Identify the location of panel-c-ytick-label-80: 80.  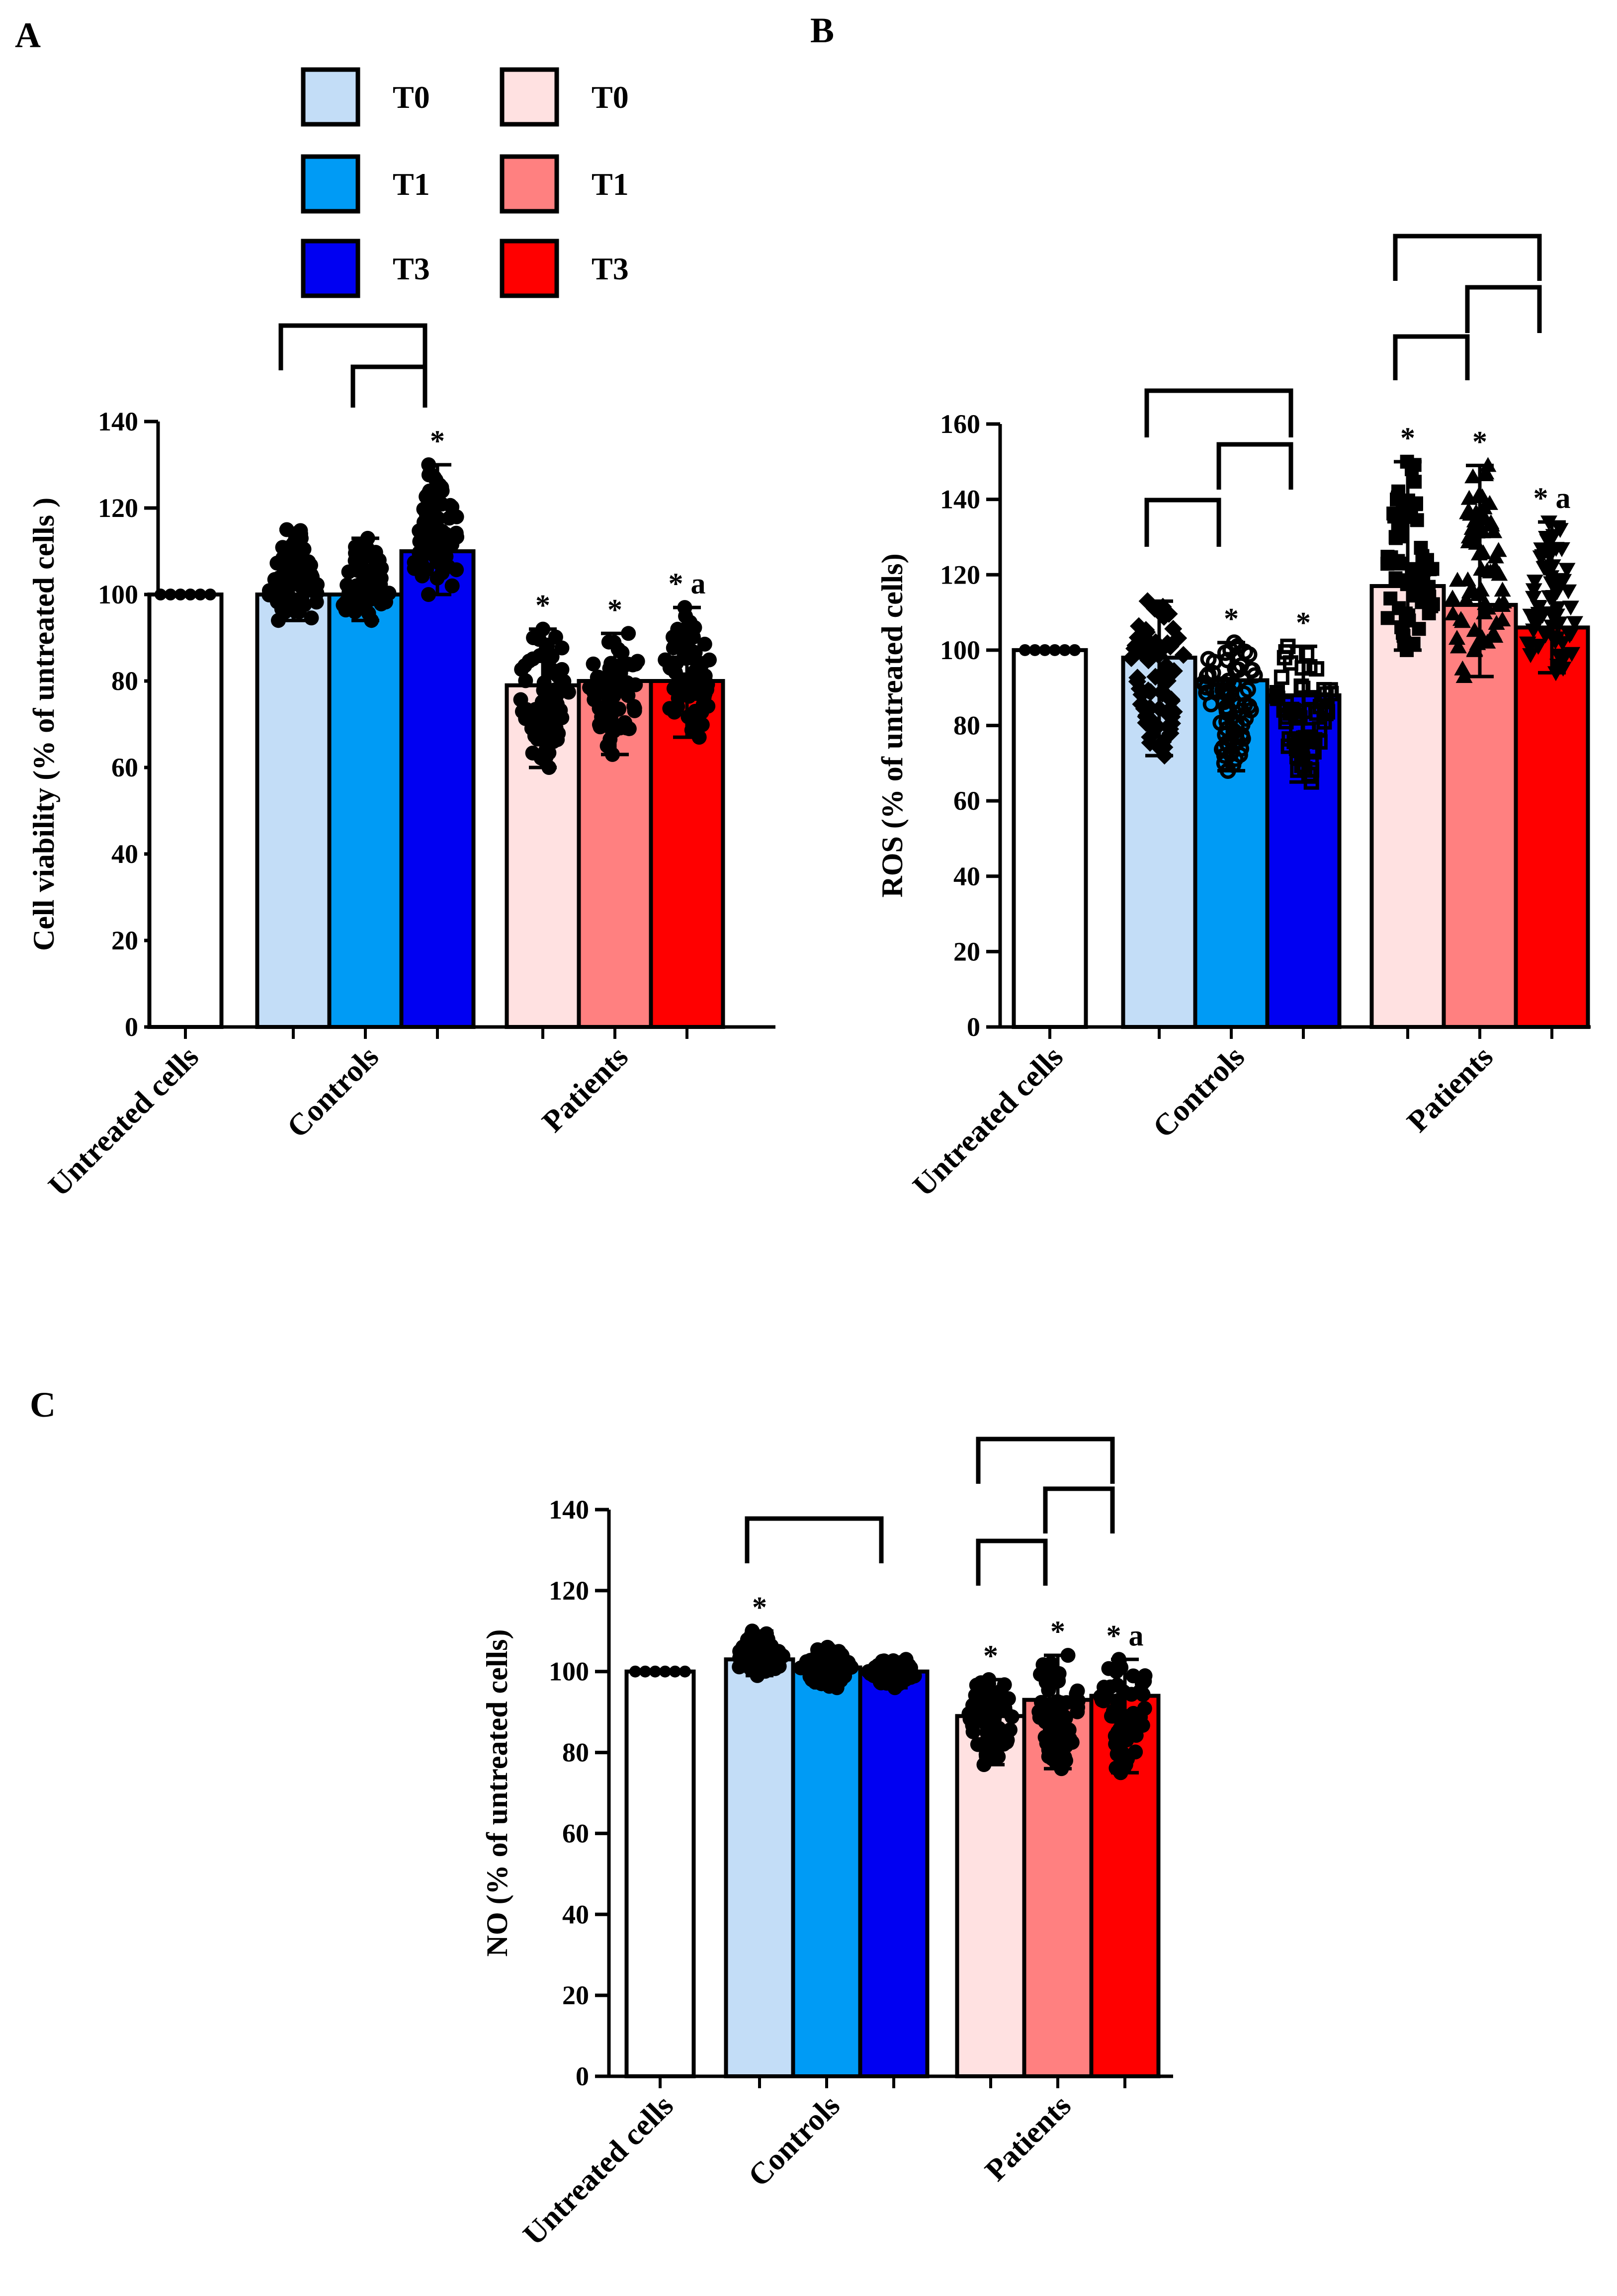
(575, 1753).